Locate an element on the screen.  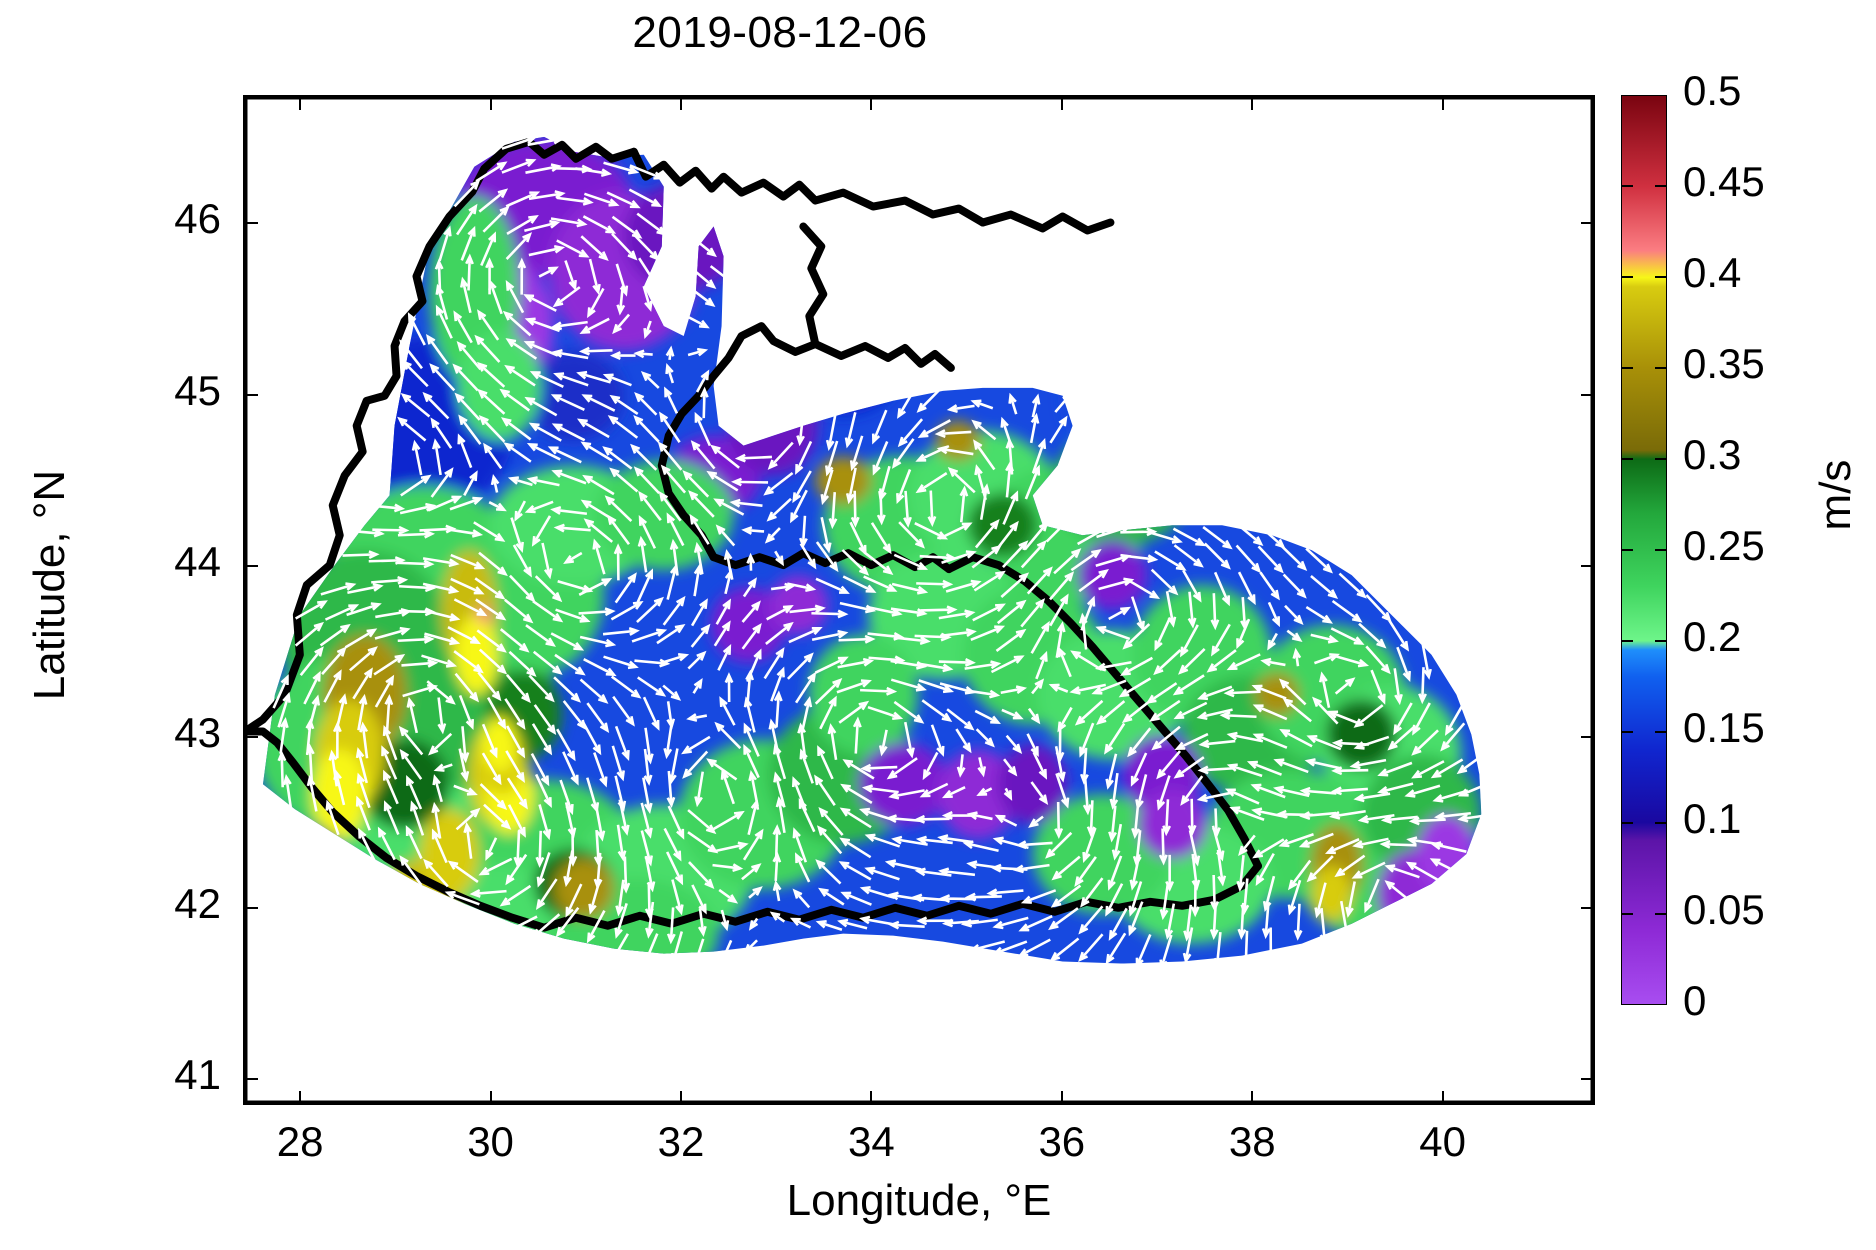
colorbar-tick-label: 0 is located at coordinates (1695, 1000).